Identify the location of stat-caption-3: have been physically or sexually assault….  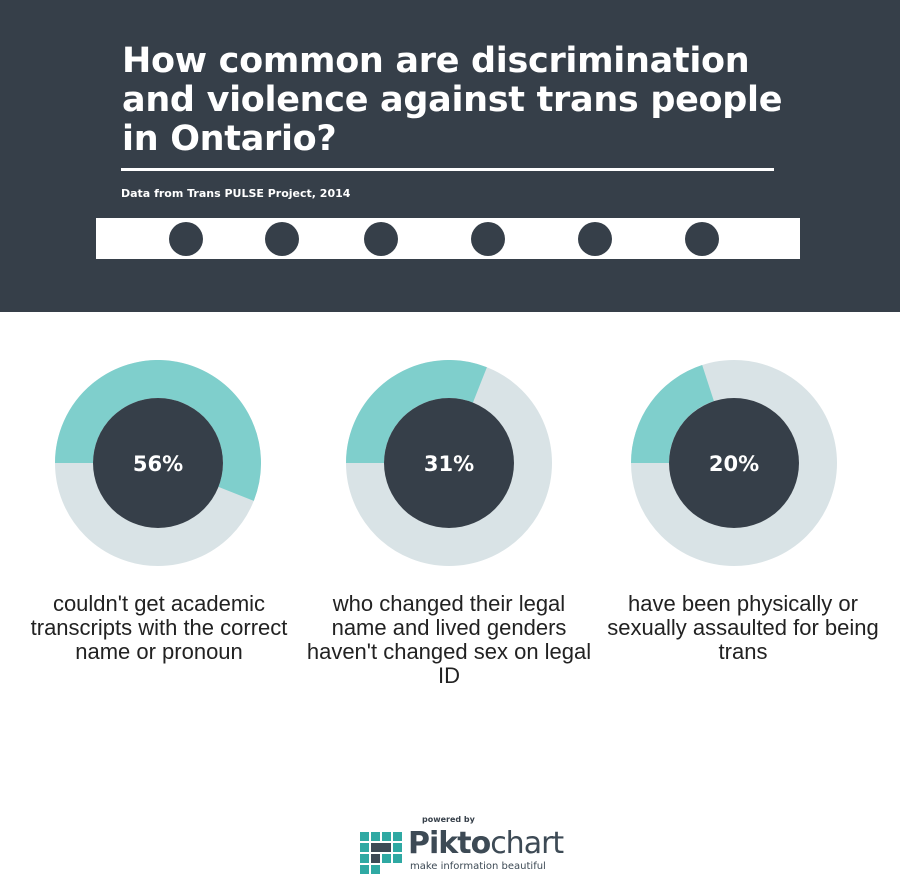
(743, 627).